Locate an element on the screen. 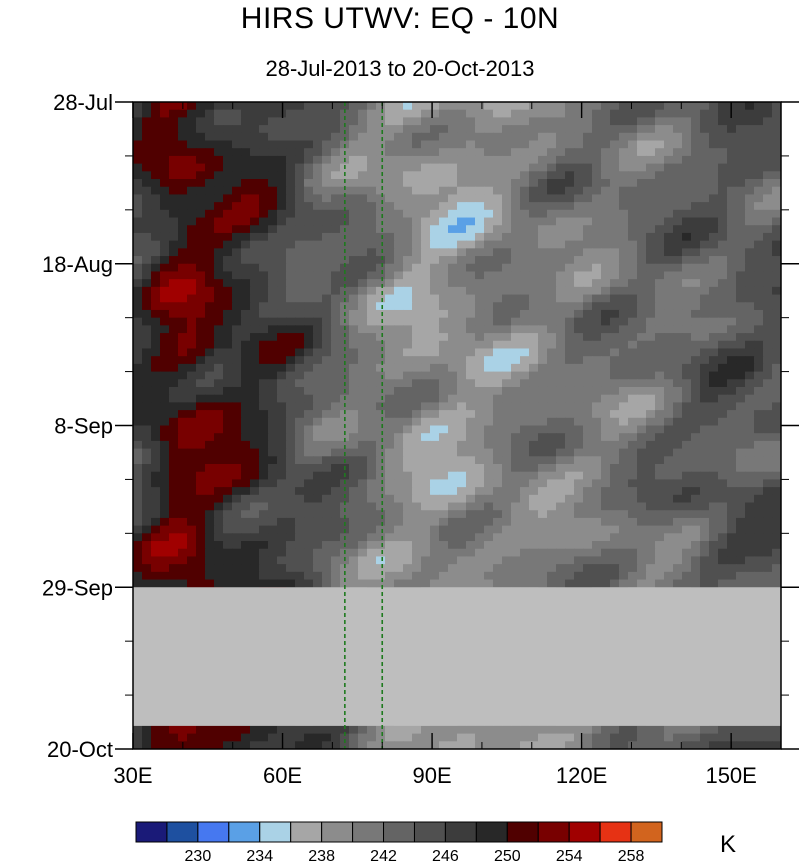 Image resolution: width=800 pixels, height=864 pixels. missing-data-band is located at coordinates (457, 656).